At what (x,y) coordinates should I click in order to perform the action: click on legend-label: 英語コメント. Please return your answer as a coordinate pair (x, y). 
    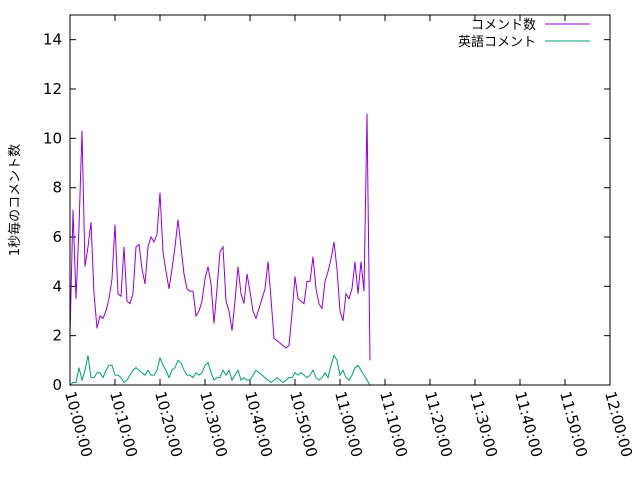
    Looking at the image, I should click on (497, 42).